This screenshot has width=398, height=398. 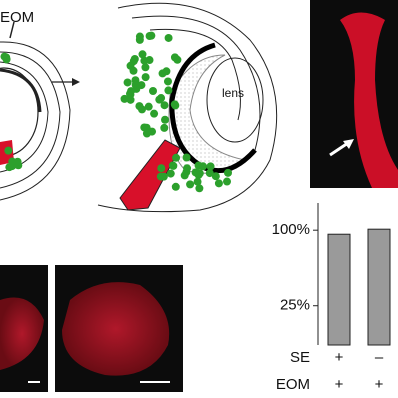 What do you see at coordinates (207, 114) in the screenshot?
I see `retina` at bounding box center [207, 114].